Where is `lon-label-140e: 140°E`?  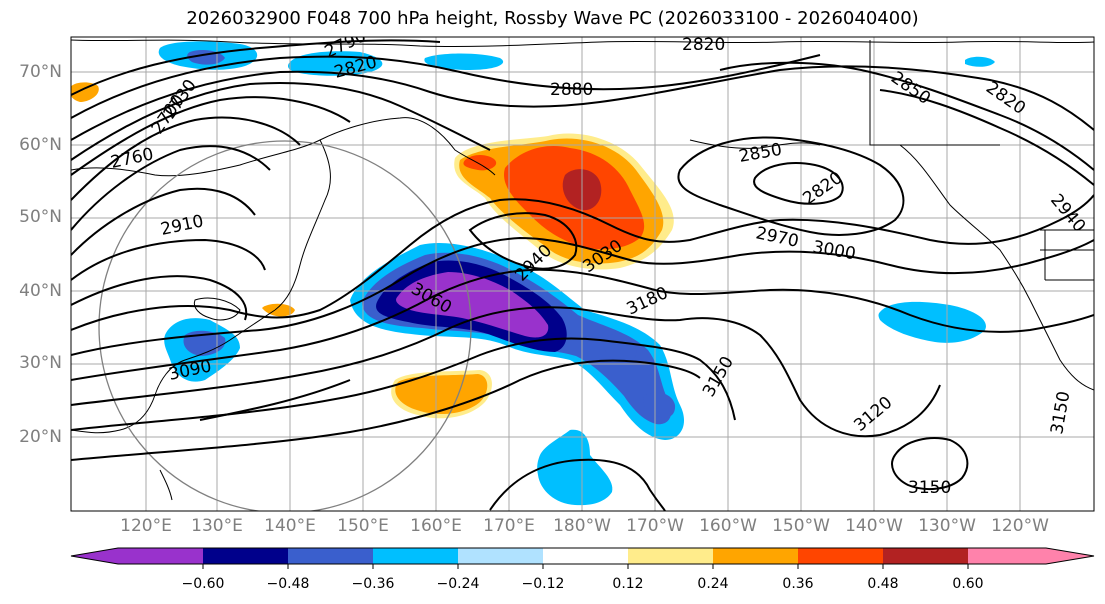 lon-label-140e: 140°E is located at coordinates (290, 526).